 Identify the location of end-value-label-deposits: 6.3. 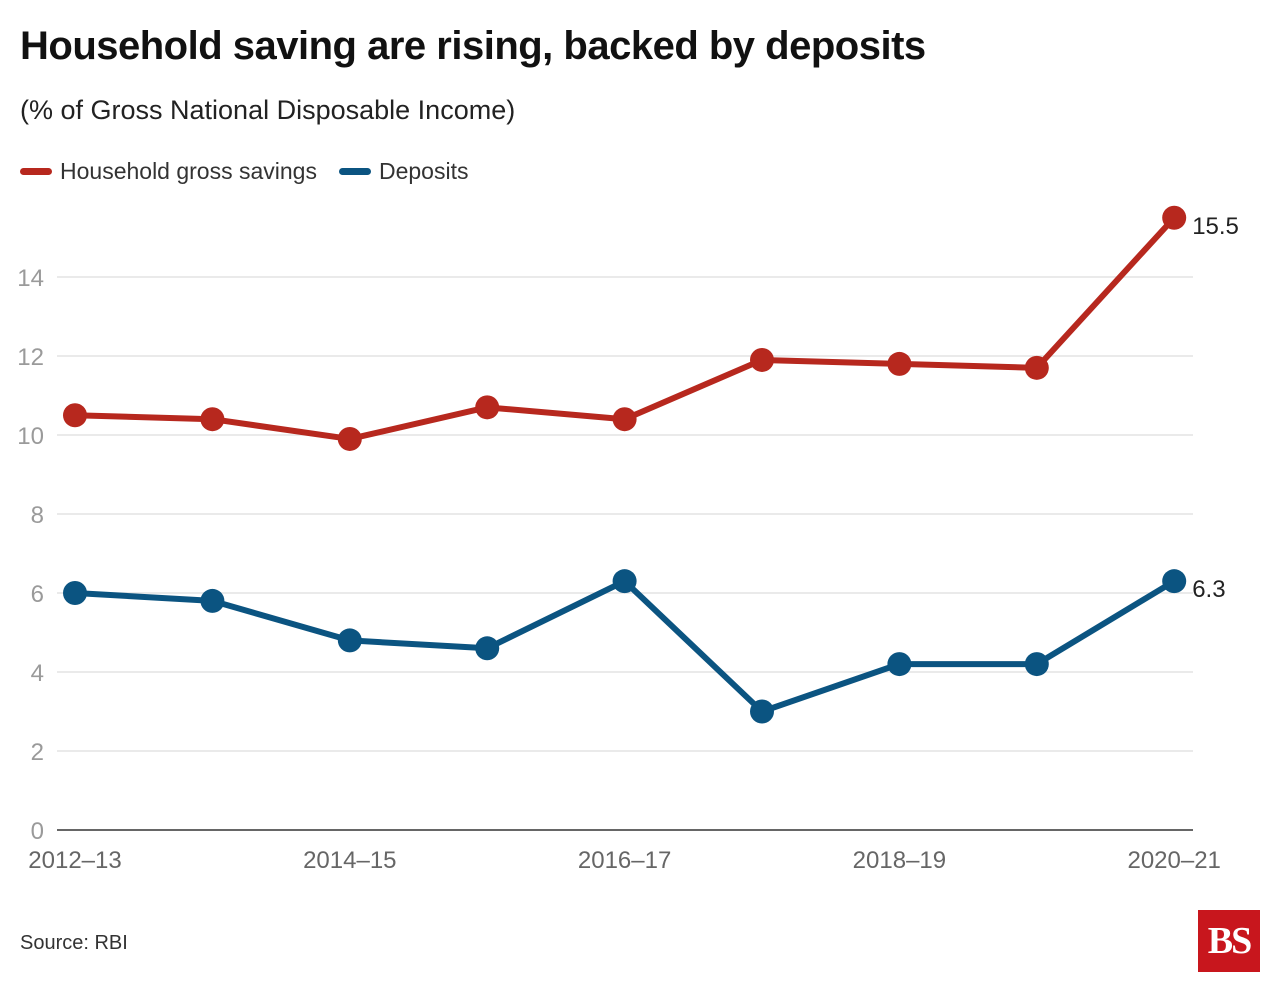
(1208, 589).